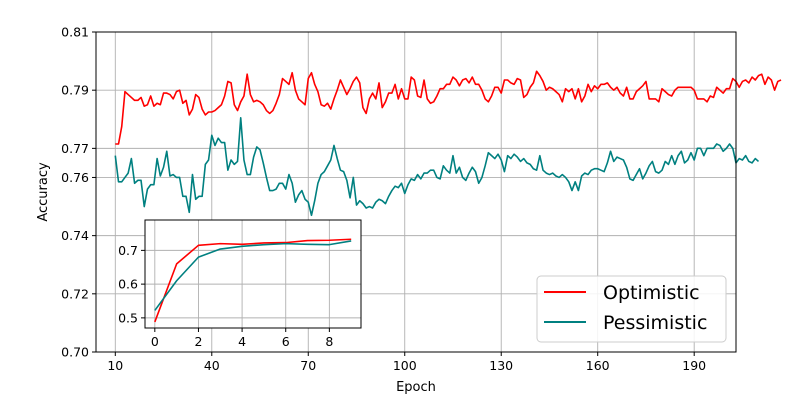 This screenshot has height=400, width=800. I want to click on inset-lines, so click(253, 280).